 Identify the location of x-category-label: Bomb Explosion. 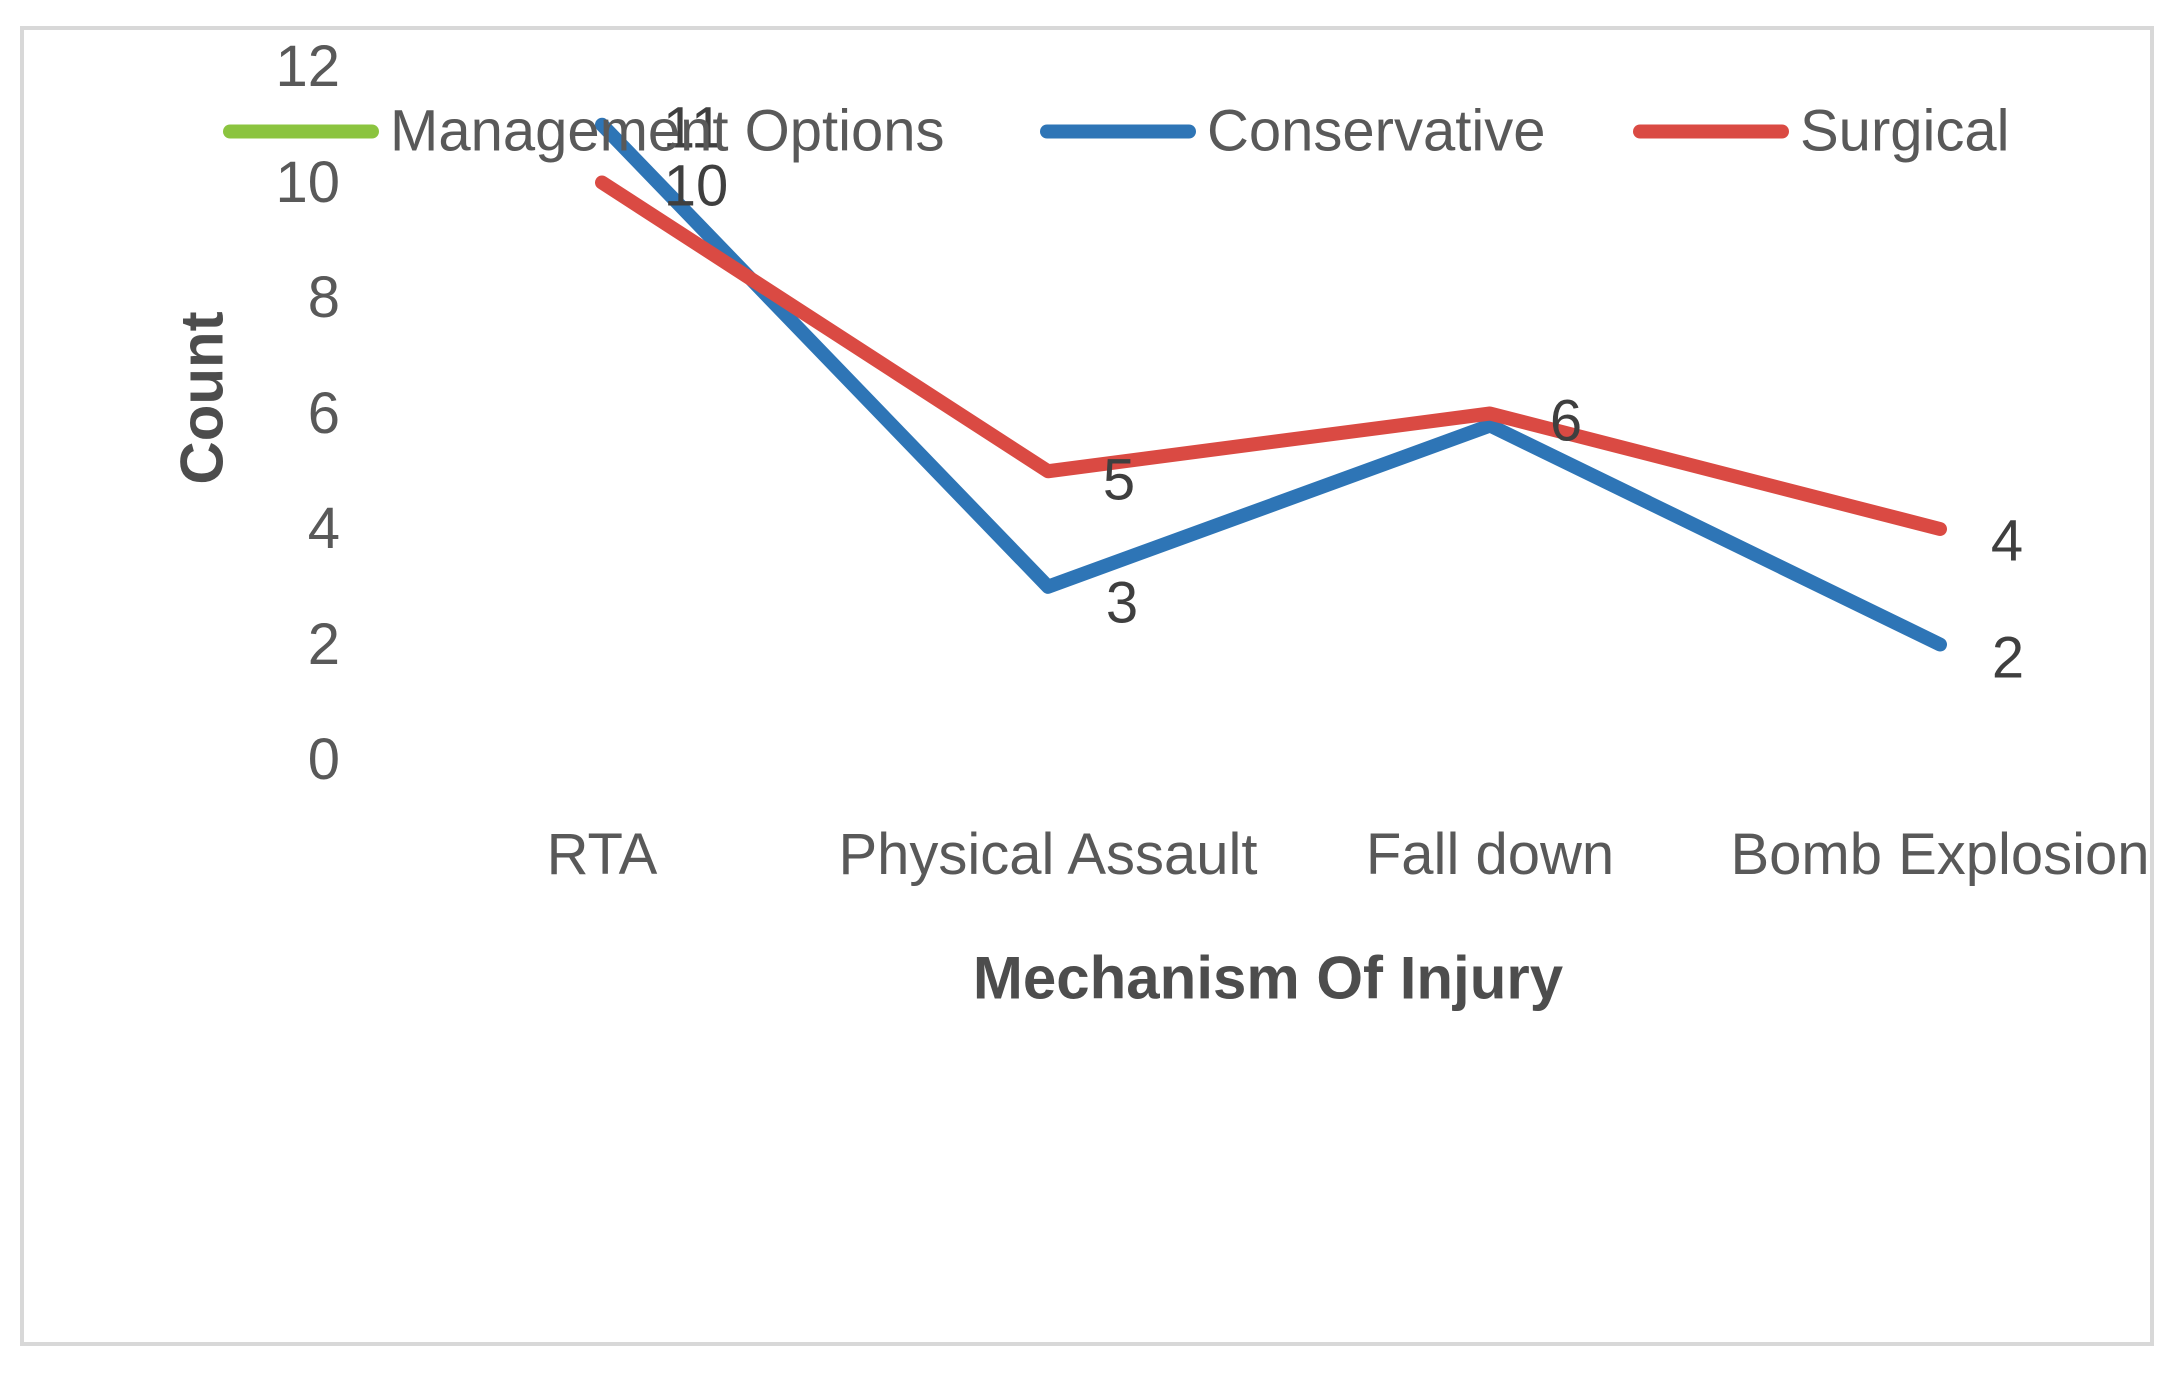
(1940, 854).